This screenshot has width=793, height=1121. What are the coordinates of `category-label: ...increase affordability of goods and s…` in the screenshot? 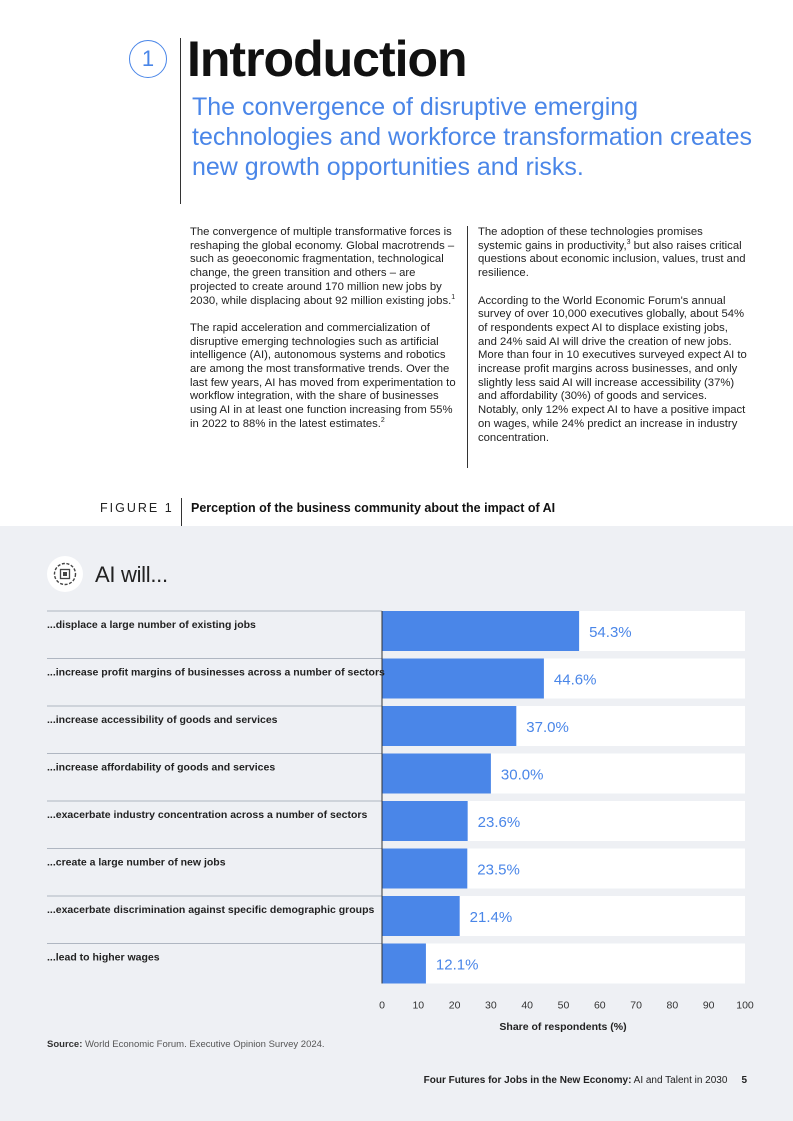 It's located at (161, 768).